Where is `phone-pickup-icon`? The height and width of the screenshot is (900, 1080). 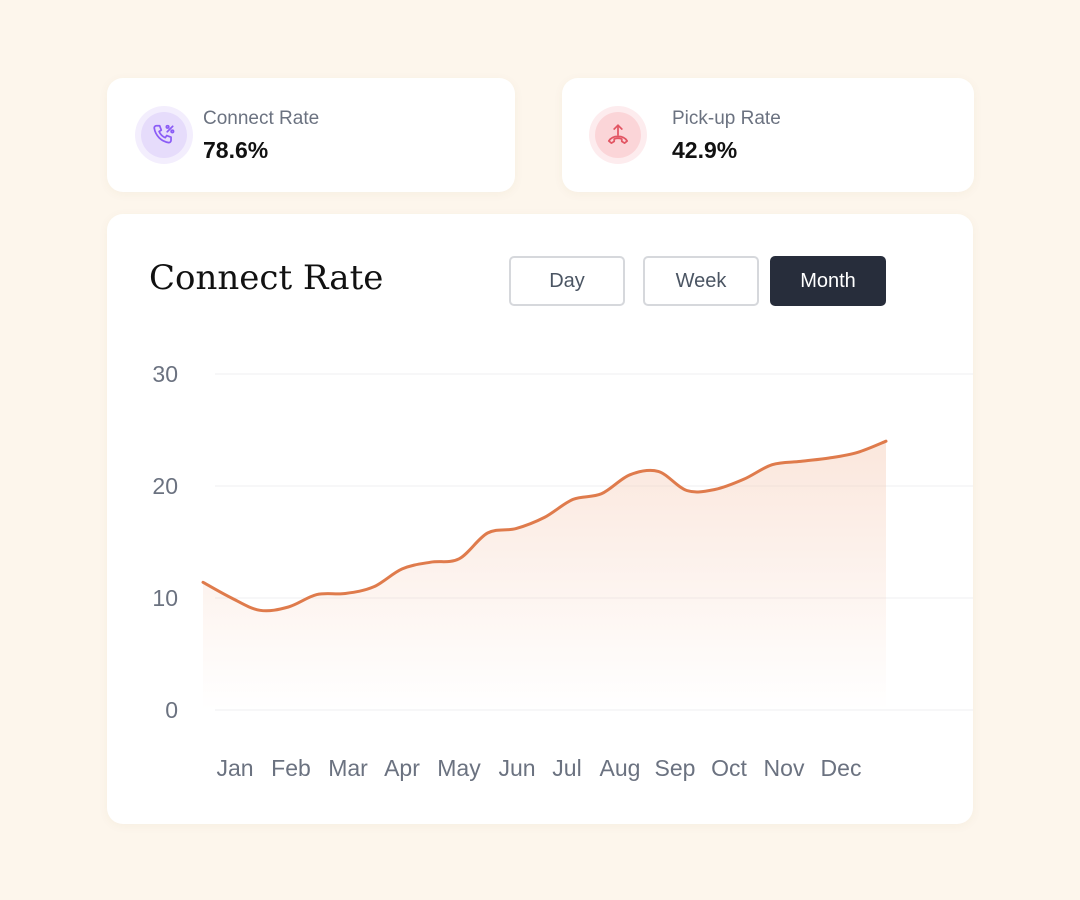
phone-pickup-icon is located at coordinates (618, 135).